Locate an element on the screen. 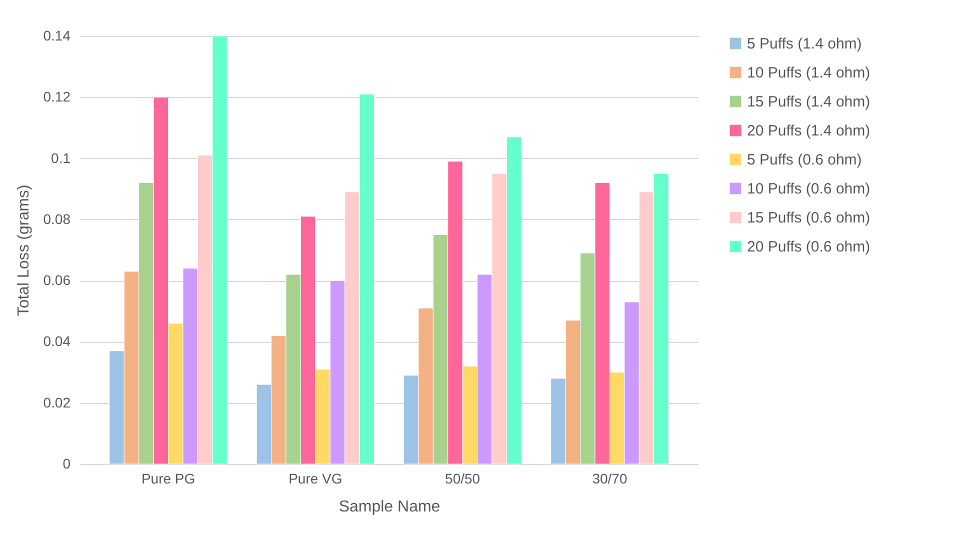 This screenshot has height=558, width=972. legend-label: 5 Puffs (0.6 ohm) is located at coordinates (804, 160).